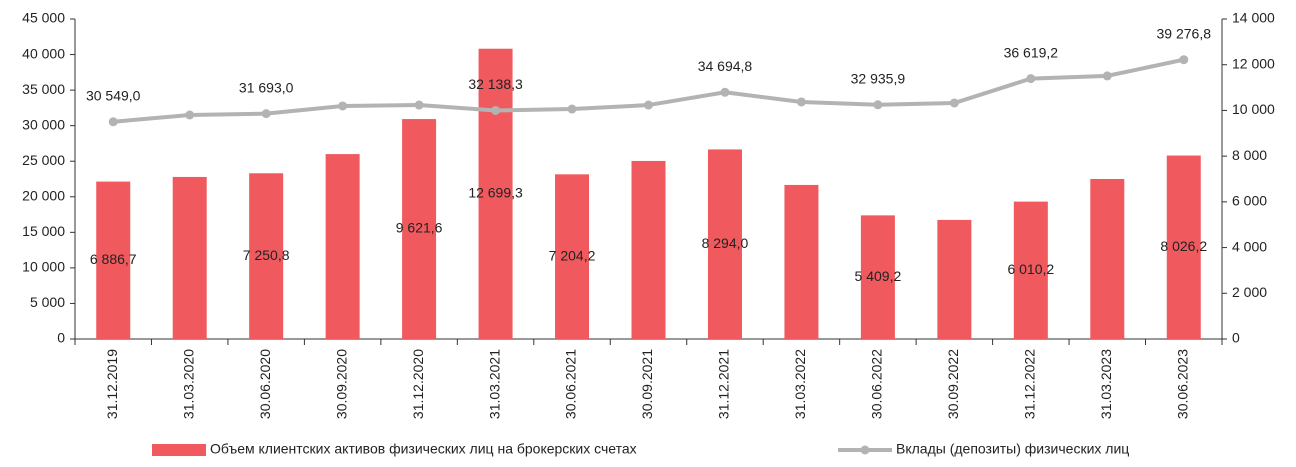 This screenshot has width=1296, height=467. I want to click on y-tick-label: 20 000, so click(43, 195).